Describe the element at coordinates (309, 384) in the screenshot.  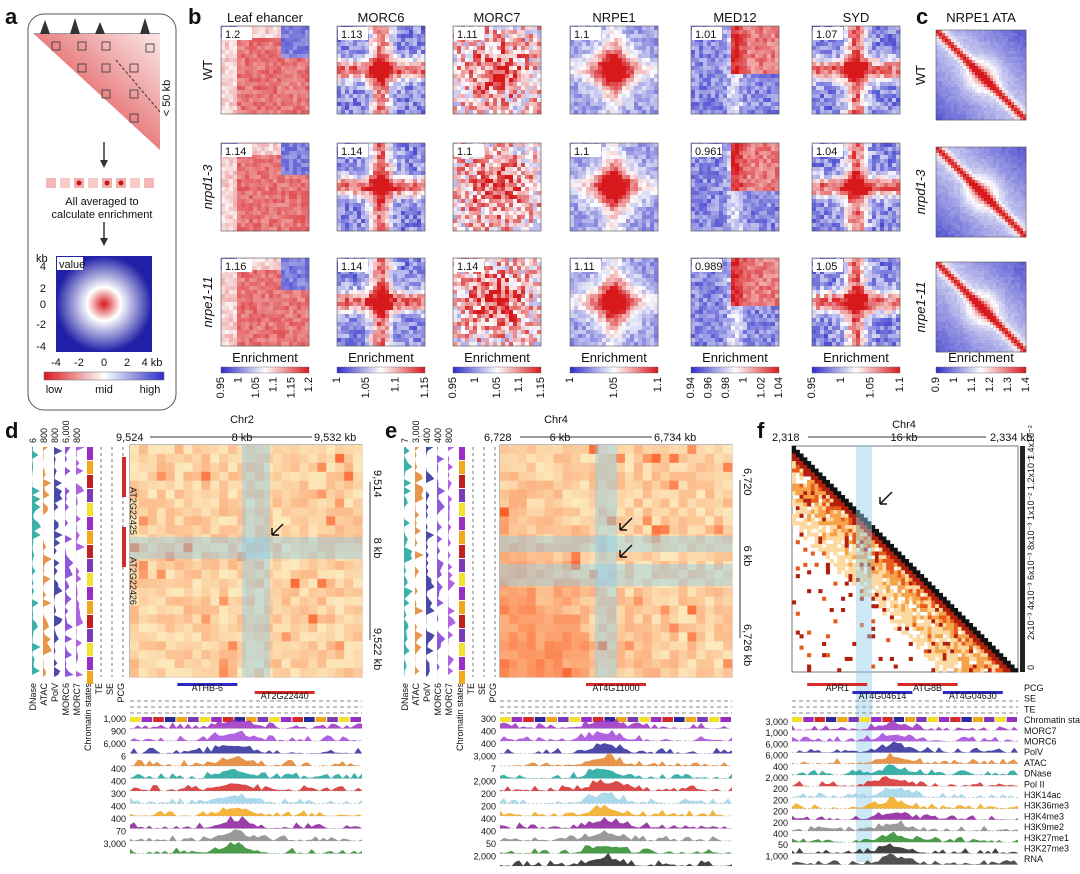
I see `colorbar-tick: 1.2` at that location.